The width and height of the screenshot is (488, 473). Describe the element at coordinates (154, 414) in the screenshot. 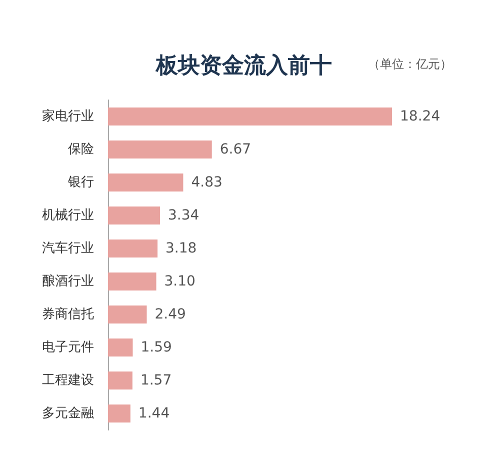

I see `data-label: 1.44` at that location.